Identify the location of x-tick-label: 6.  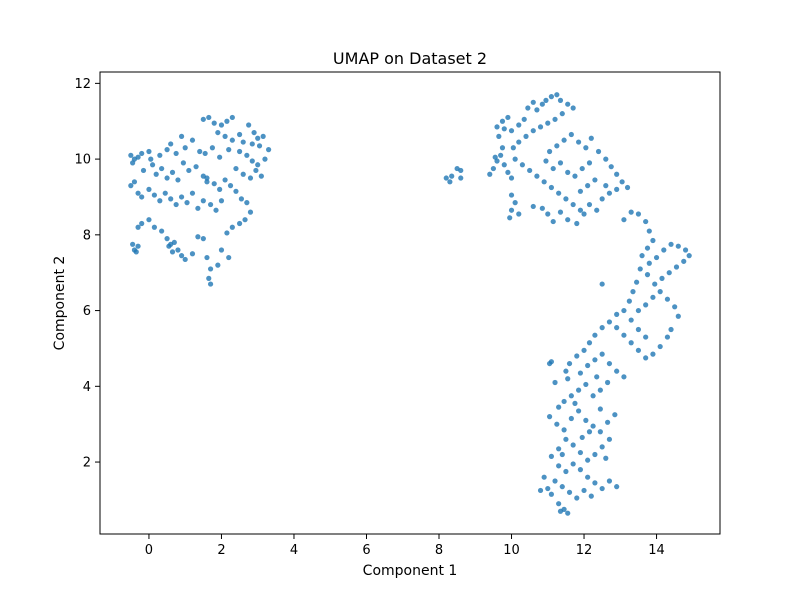
(366, 550).